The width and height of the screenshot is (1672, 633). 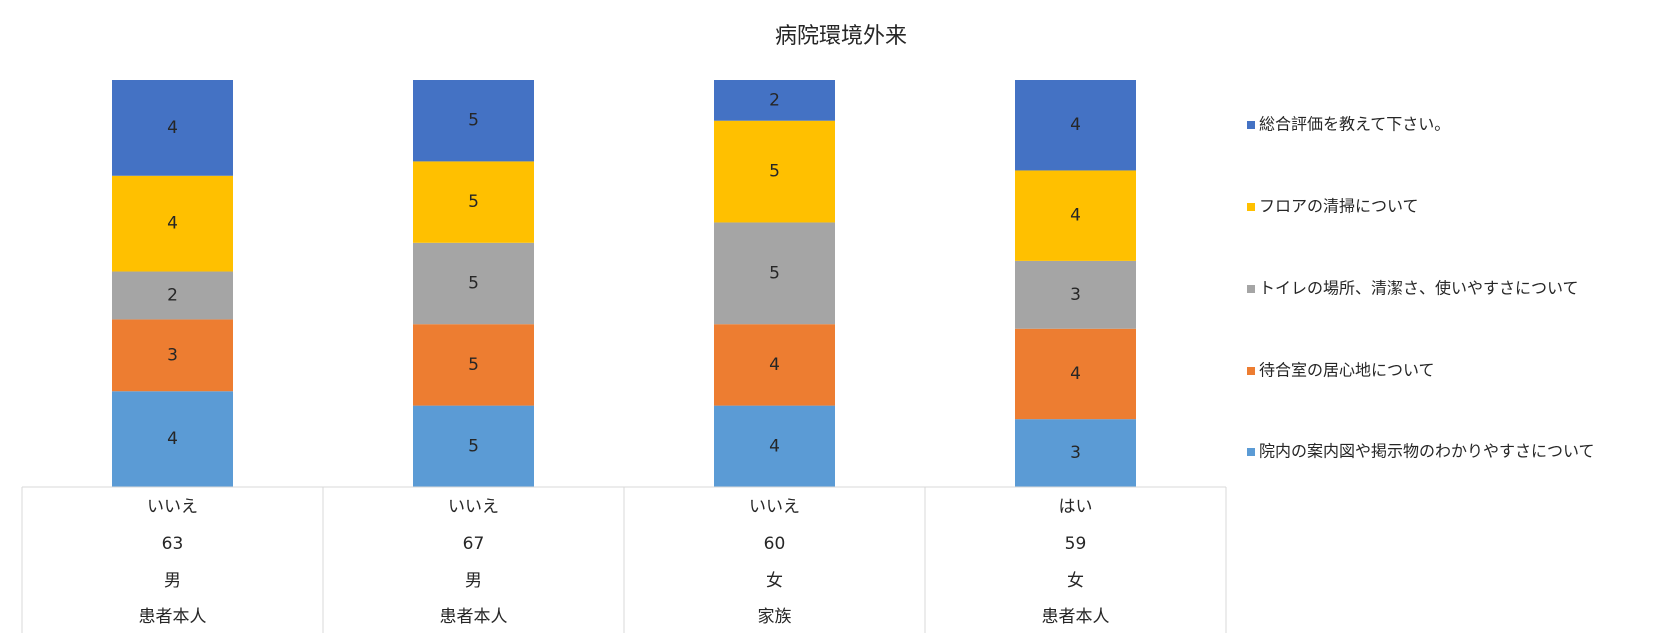 What do you see at coordinates (1076, 507) in the screenshot?
I see `x-tick-label: はい` at bounding box center [1076, 507].